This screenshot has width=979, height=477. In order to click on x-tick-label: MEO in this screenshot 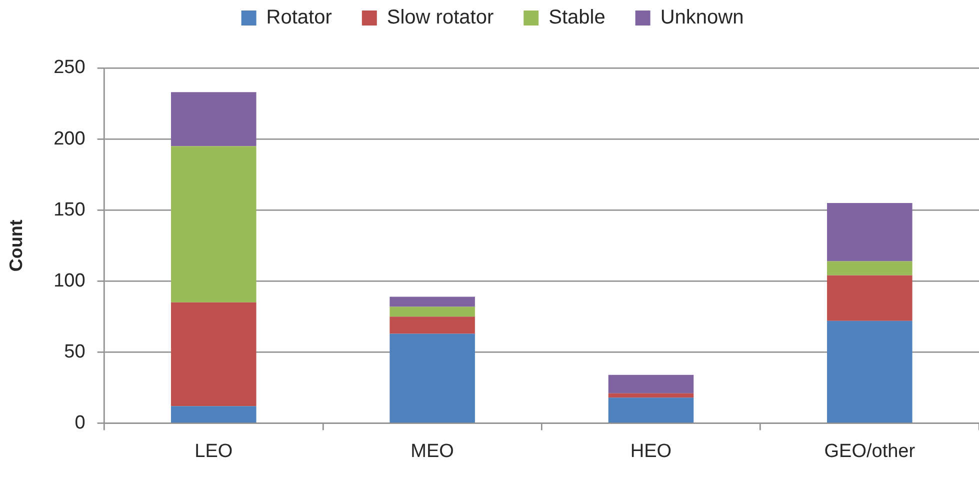, I will do `click(432, 451)`.